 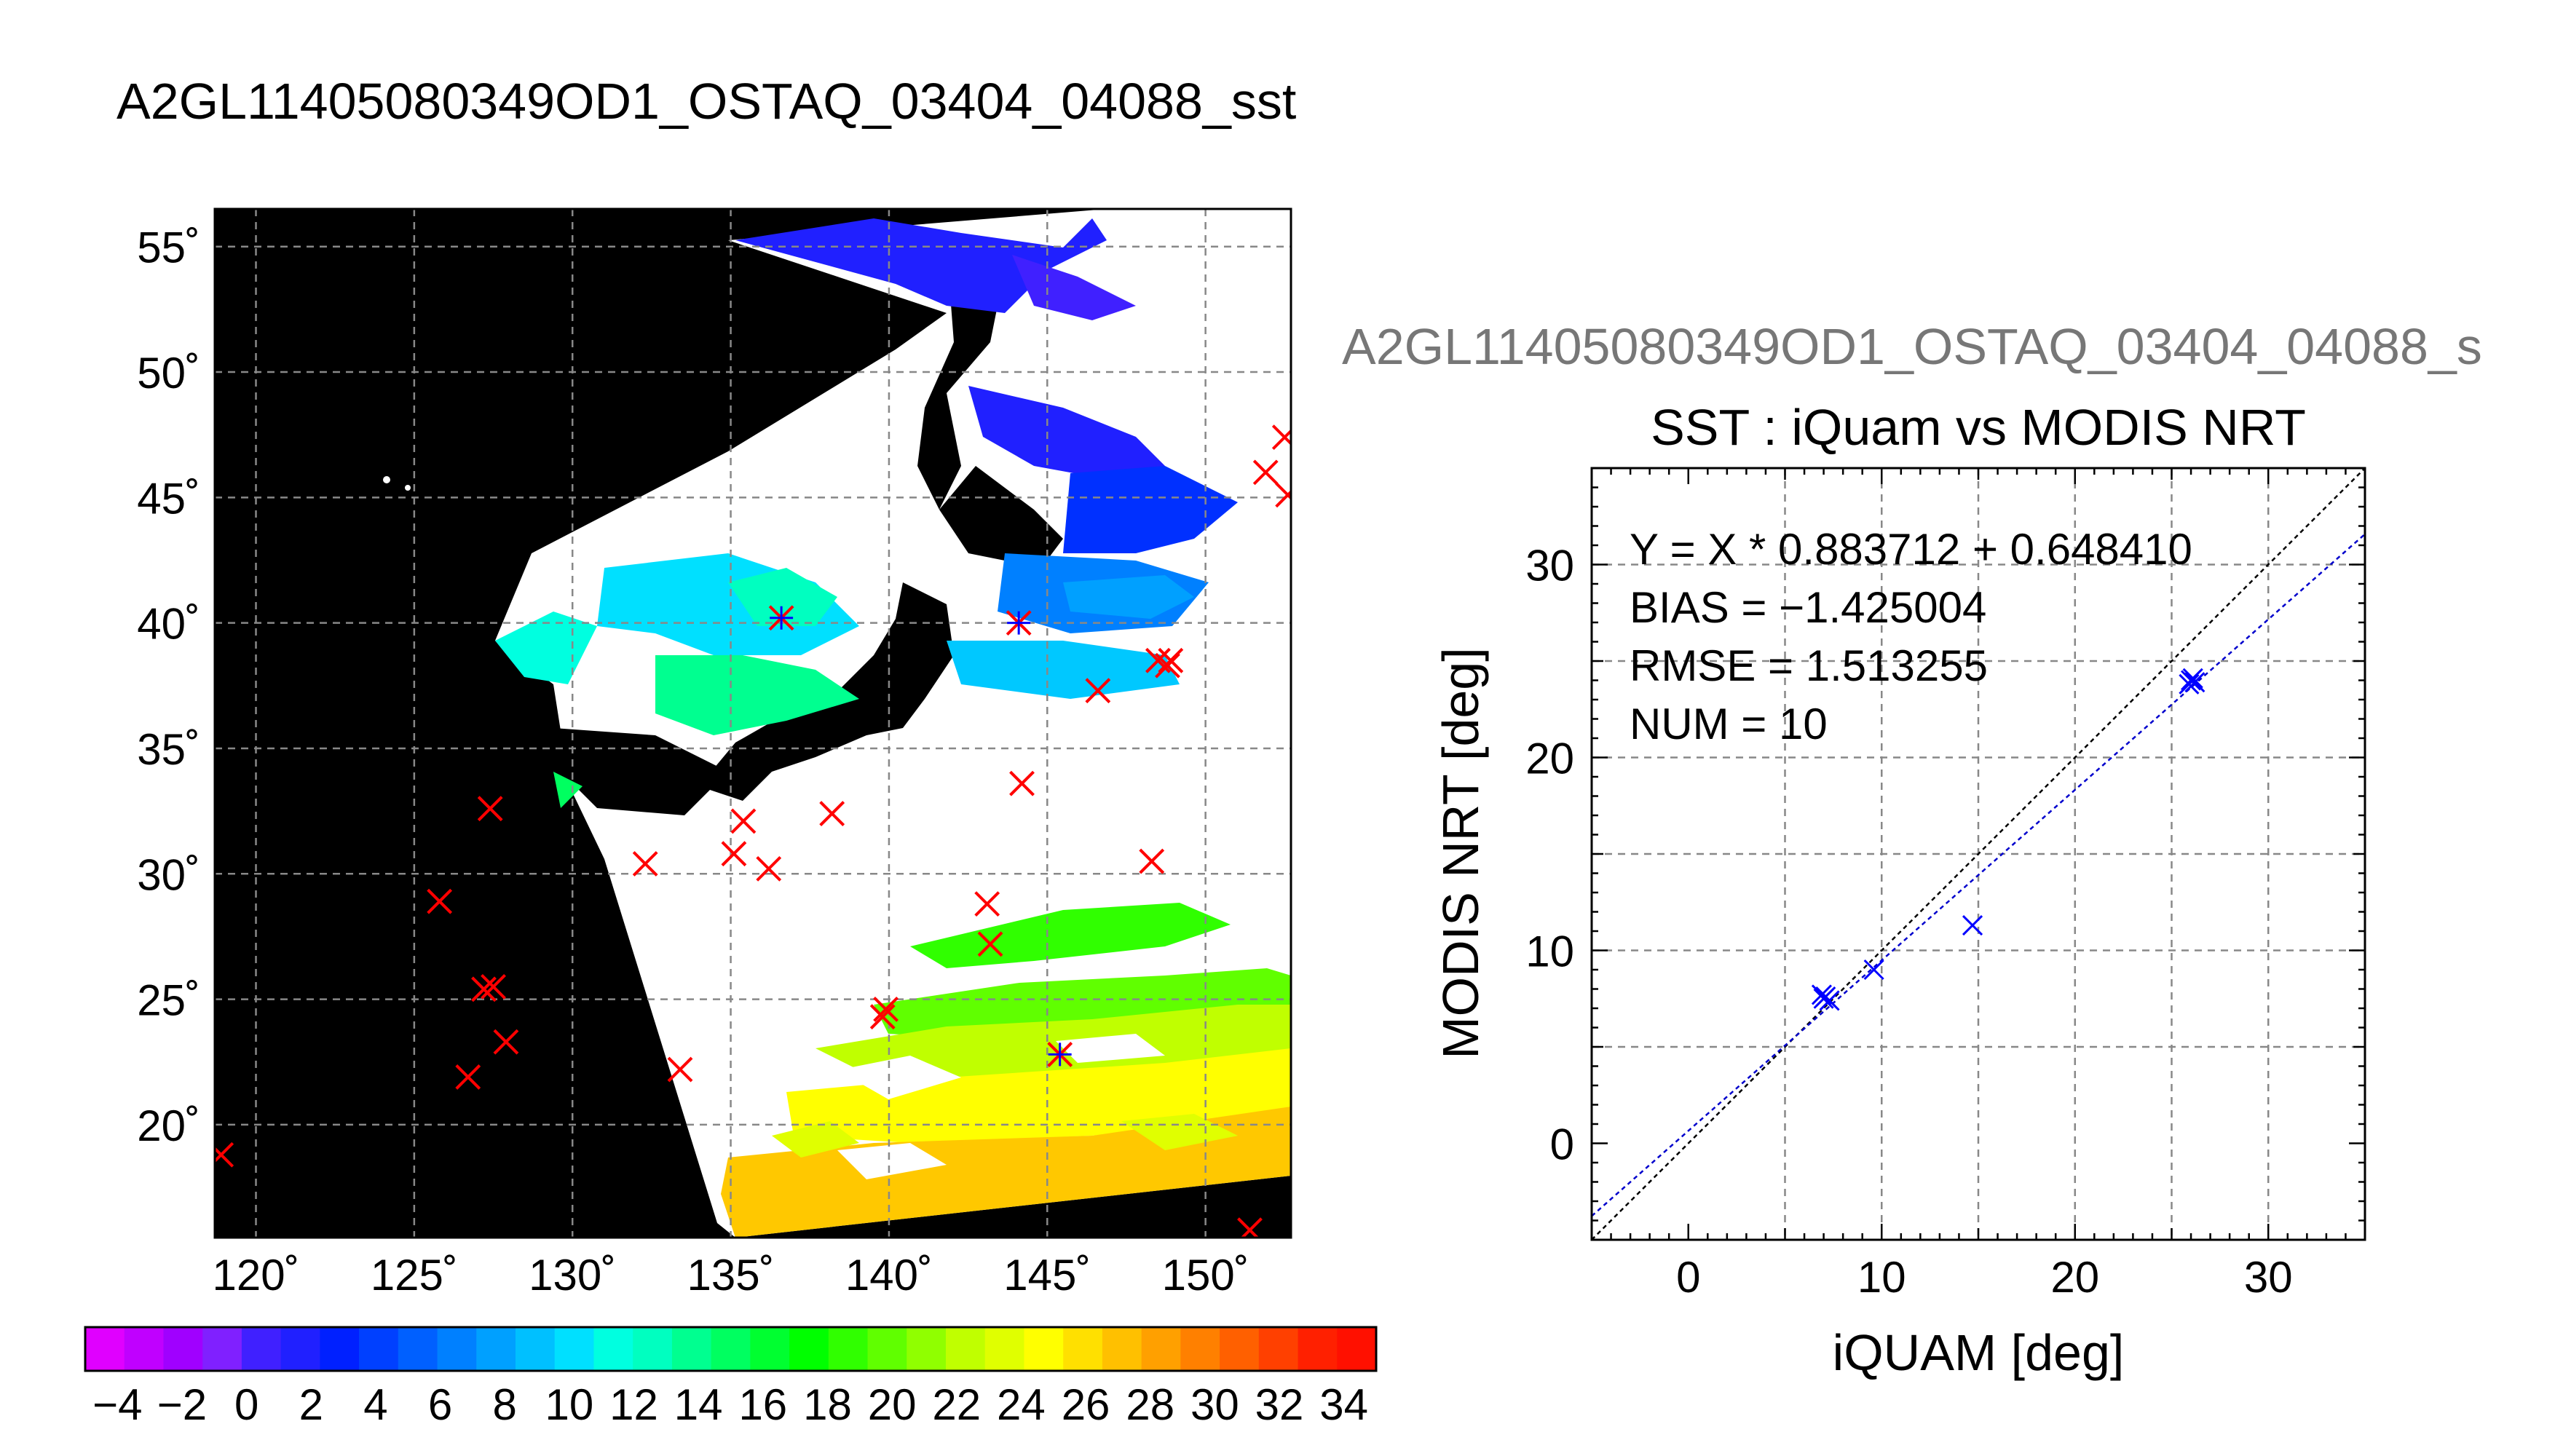 What do you see at coordinates (1808, 607) in the screenshot?
I see `regression-annotation: BIAS = −1.425004` at bounding box center [1808, 607].